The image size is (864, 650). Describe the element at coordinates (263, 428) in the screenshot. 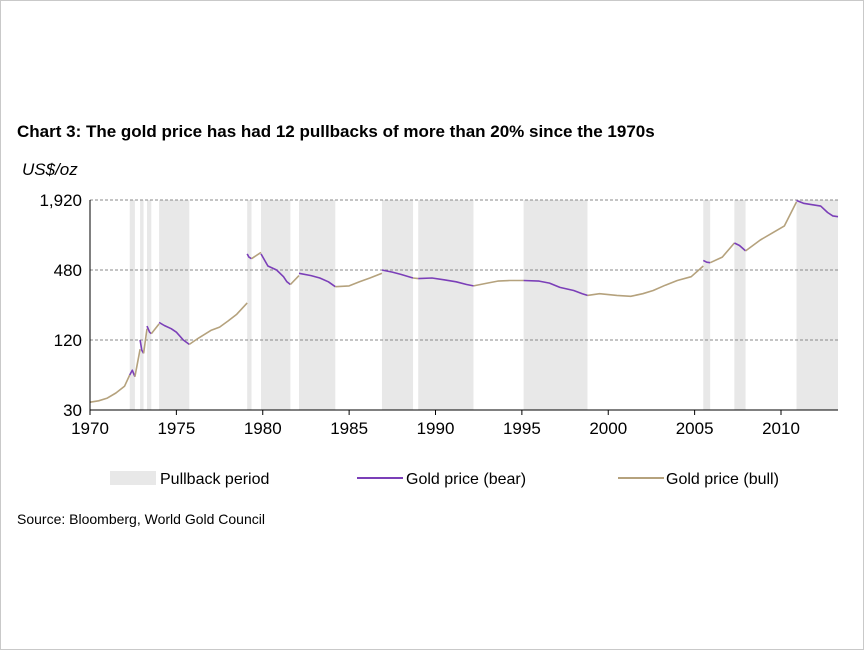

I see `x-tick-label: 1980` at that location.